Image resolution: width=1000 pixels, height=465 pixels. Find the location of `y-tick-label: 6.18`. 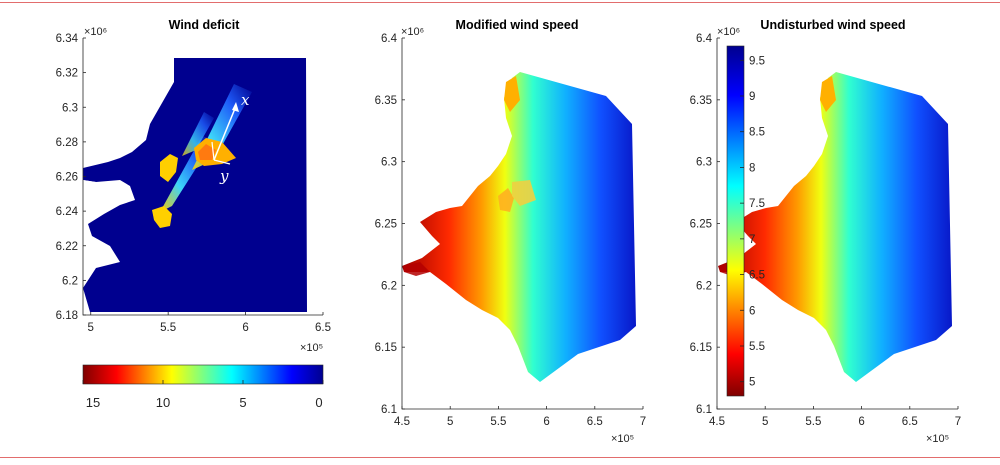

y-tick-label: 6.18 is located at coordinates (67, 316).